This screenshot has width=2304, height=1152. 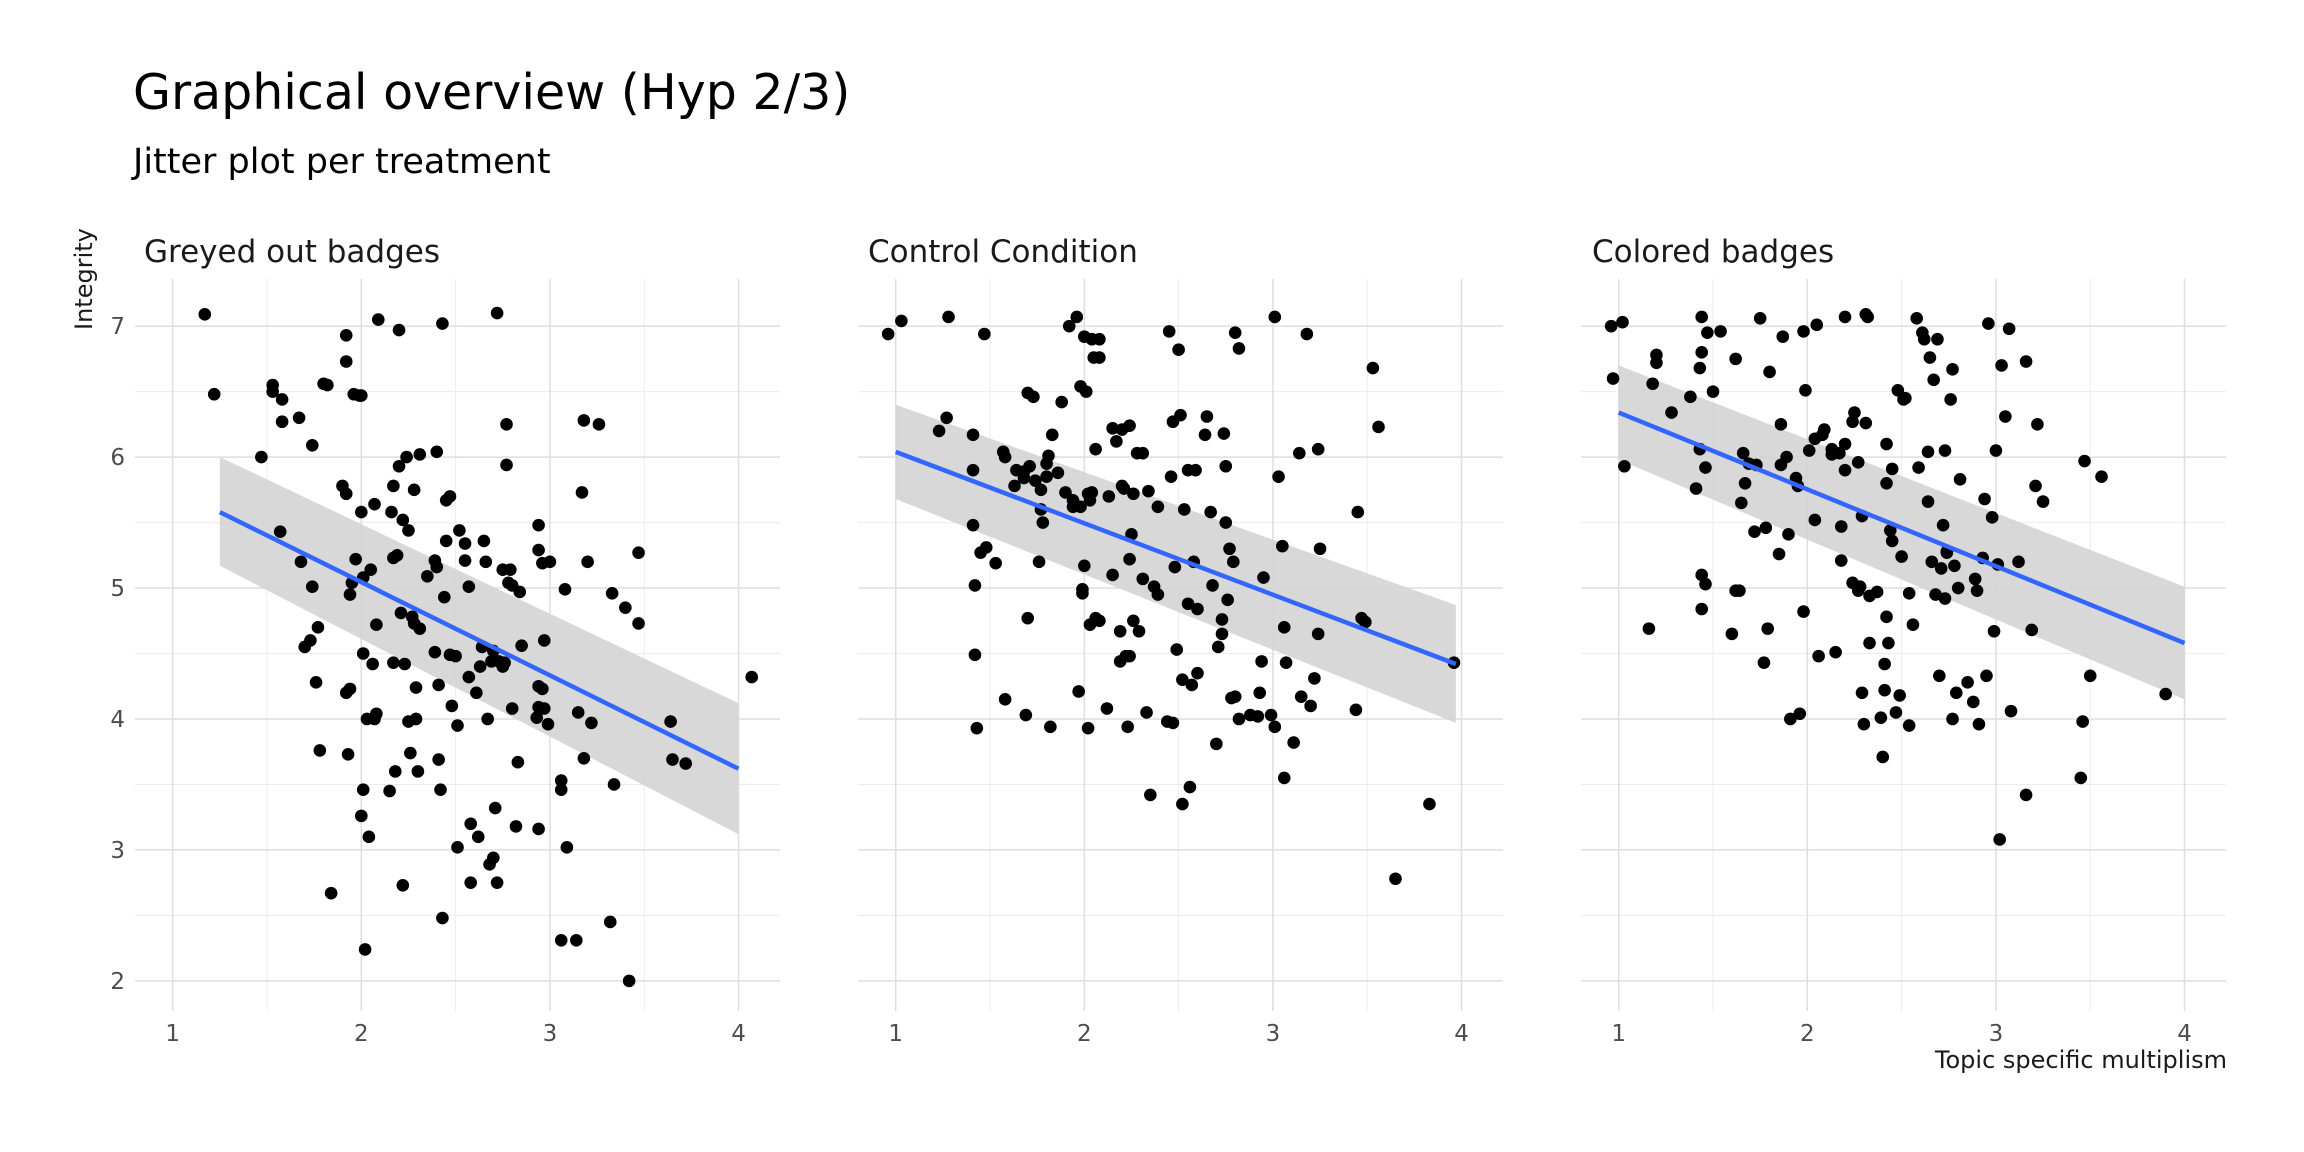 I want to click on y-tick-label: 2, so click(x=117, y=982).